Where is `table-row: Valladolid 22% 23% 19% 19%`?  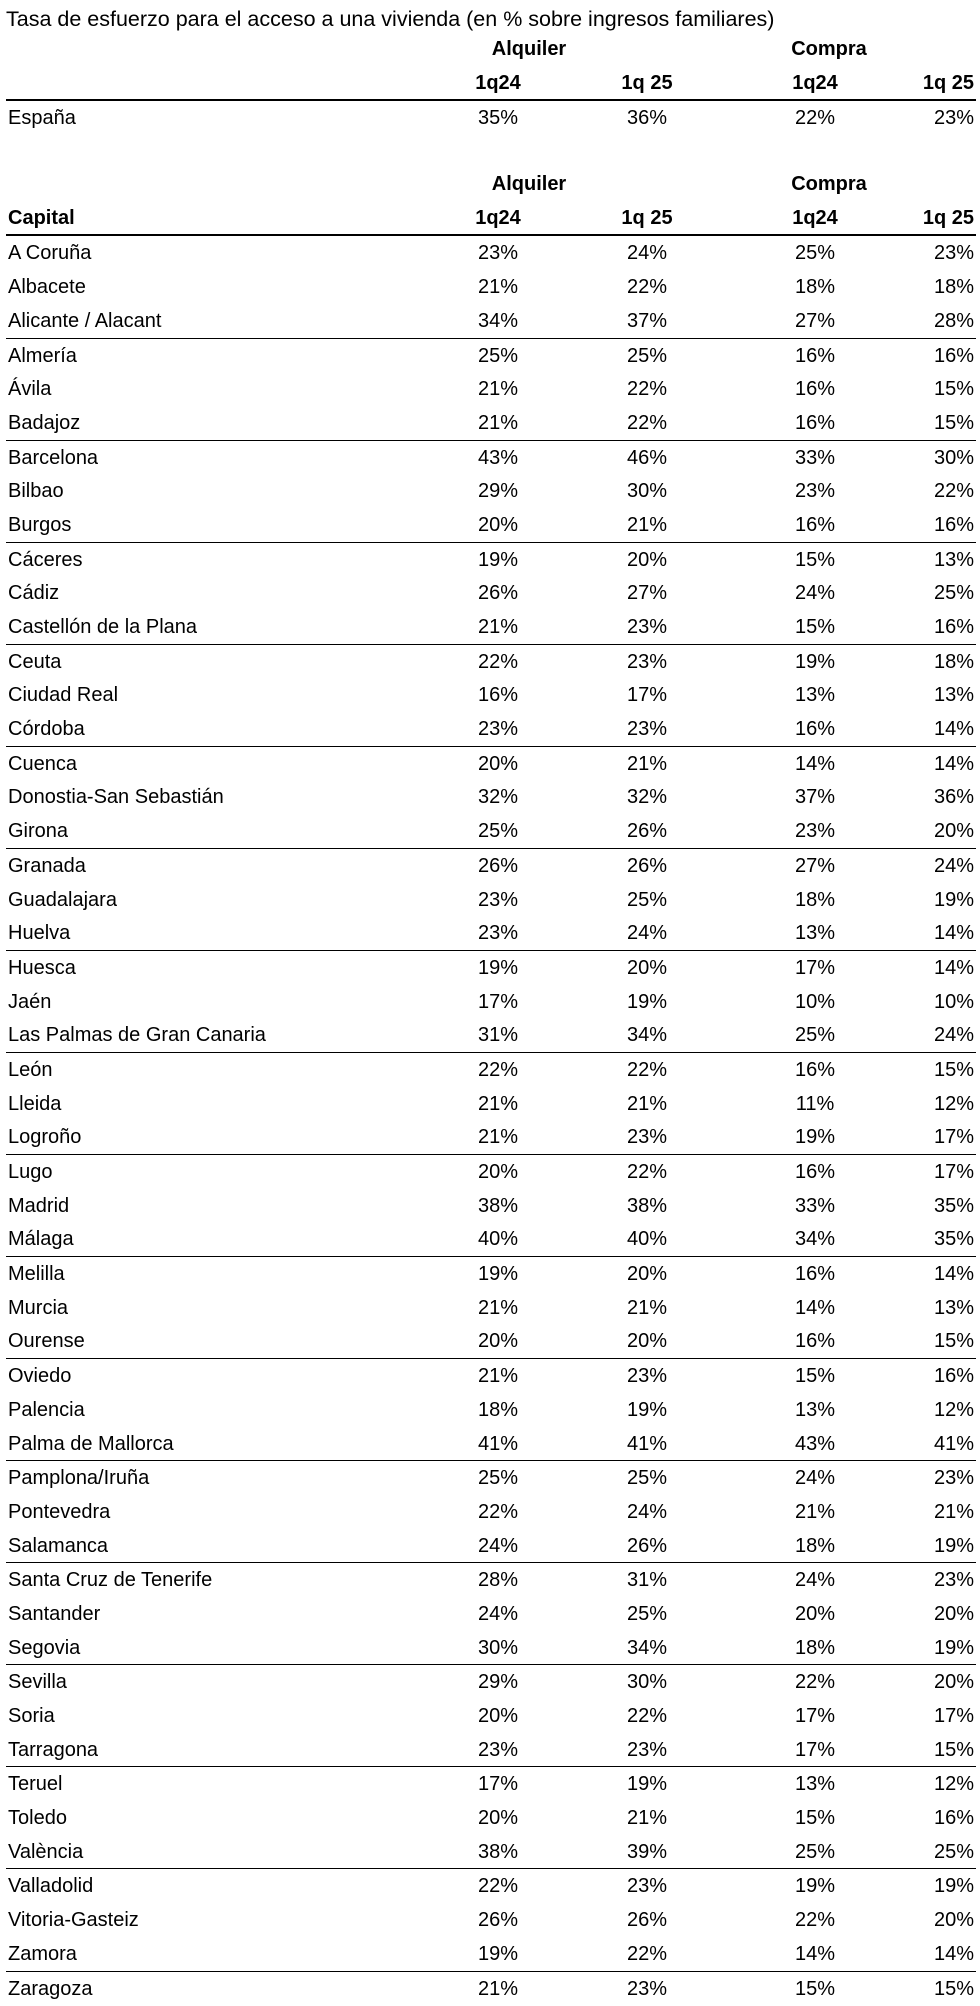
table-row: Valladolid 22% 23% 19% 19% is located at coordinates (491, 1886).